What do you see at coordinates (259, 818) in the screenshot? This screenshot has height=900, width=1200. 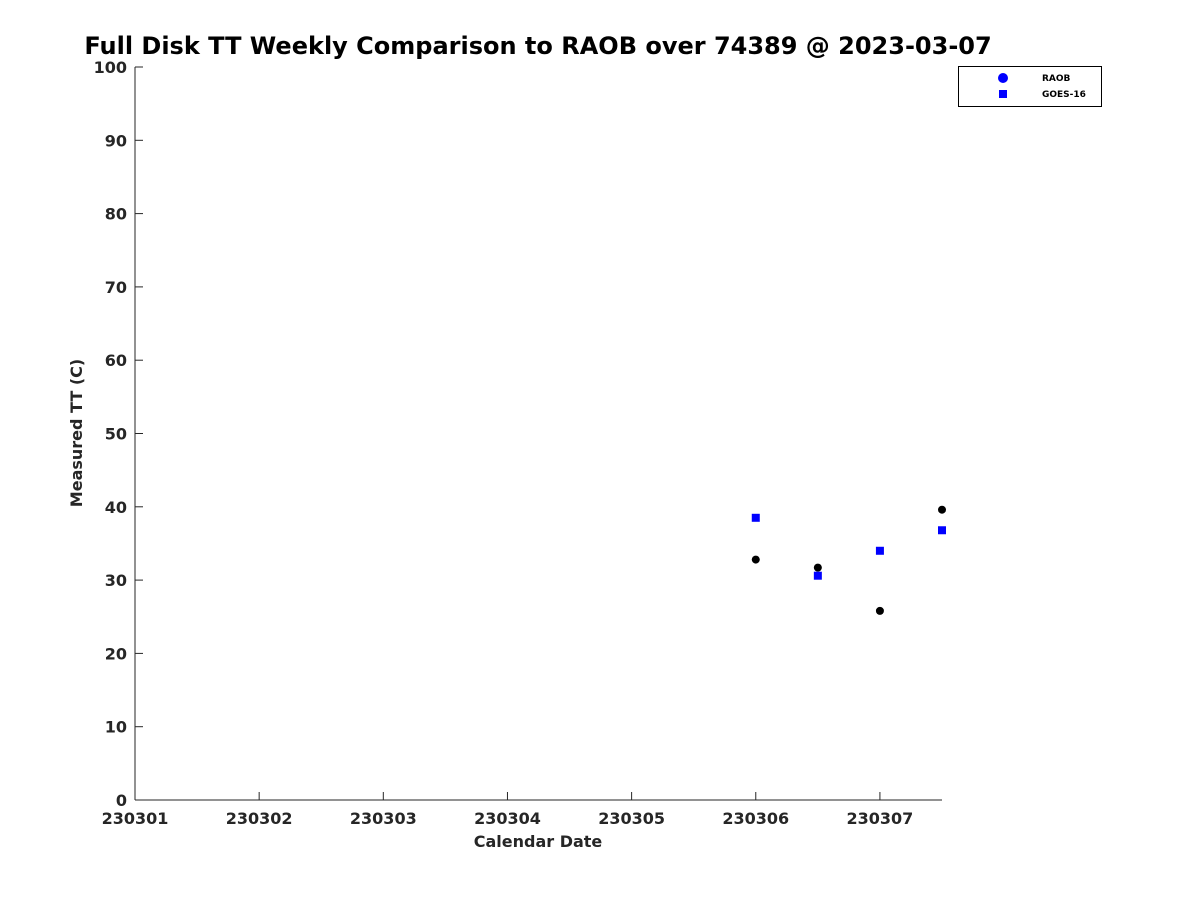 I see `x-tick-label: 230302` at bounding box center [259, 818].